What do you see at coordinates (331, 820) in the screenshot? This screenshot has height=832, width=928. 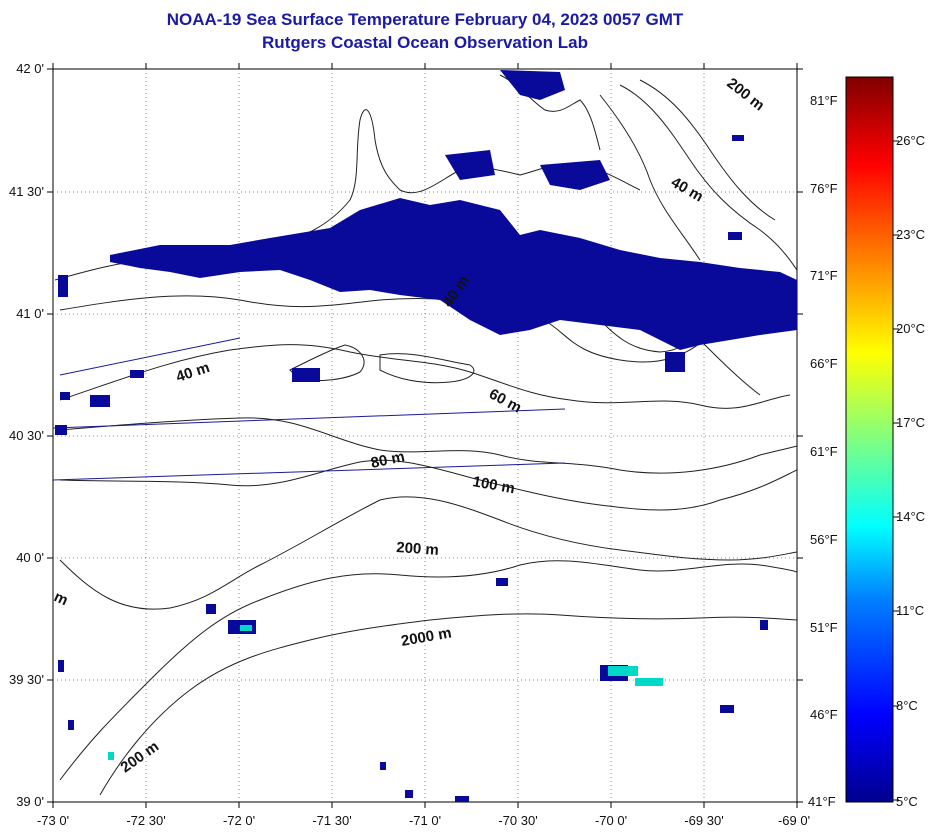 I see `lon-label-71-30: -71 30'` at bounding box center [331, 820].